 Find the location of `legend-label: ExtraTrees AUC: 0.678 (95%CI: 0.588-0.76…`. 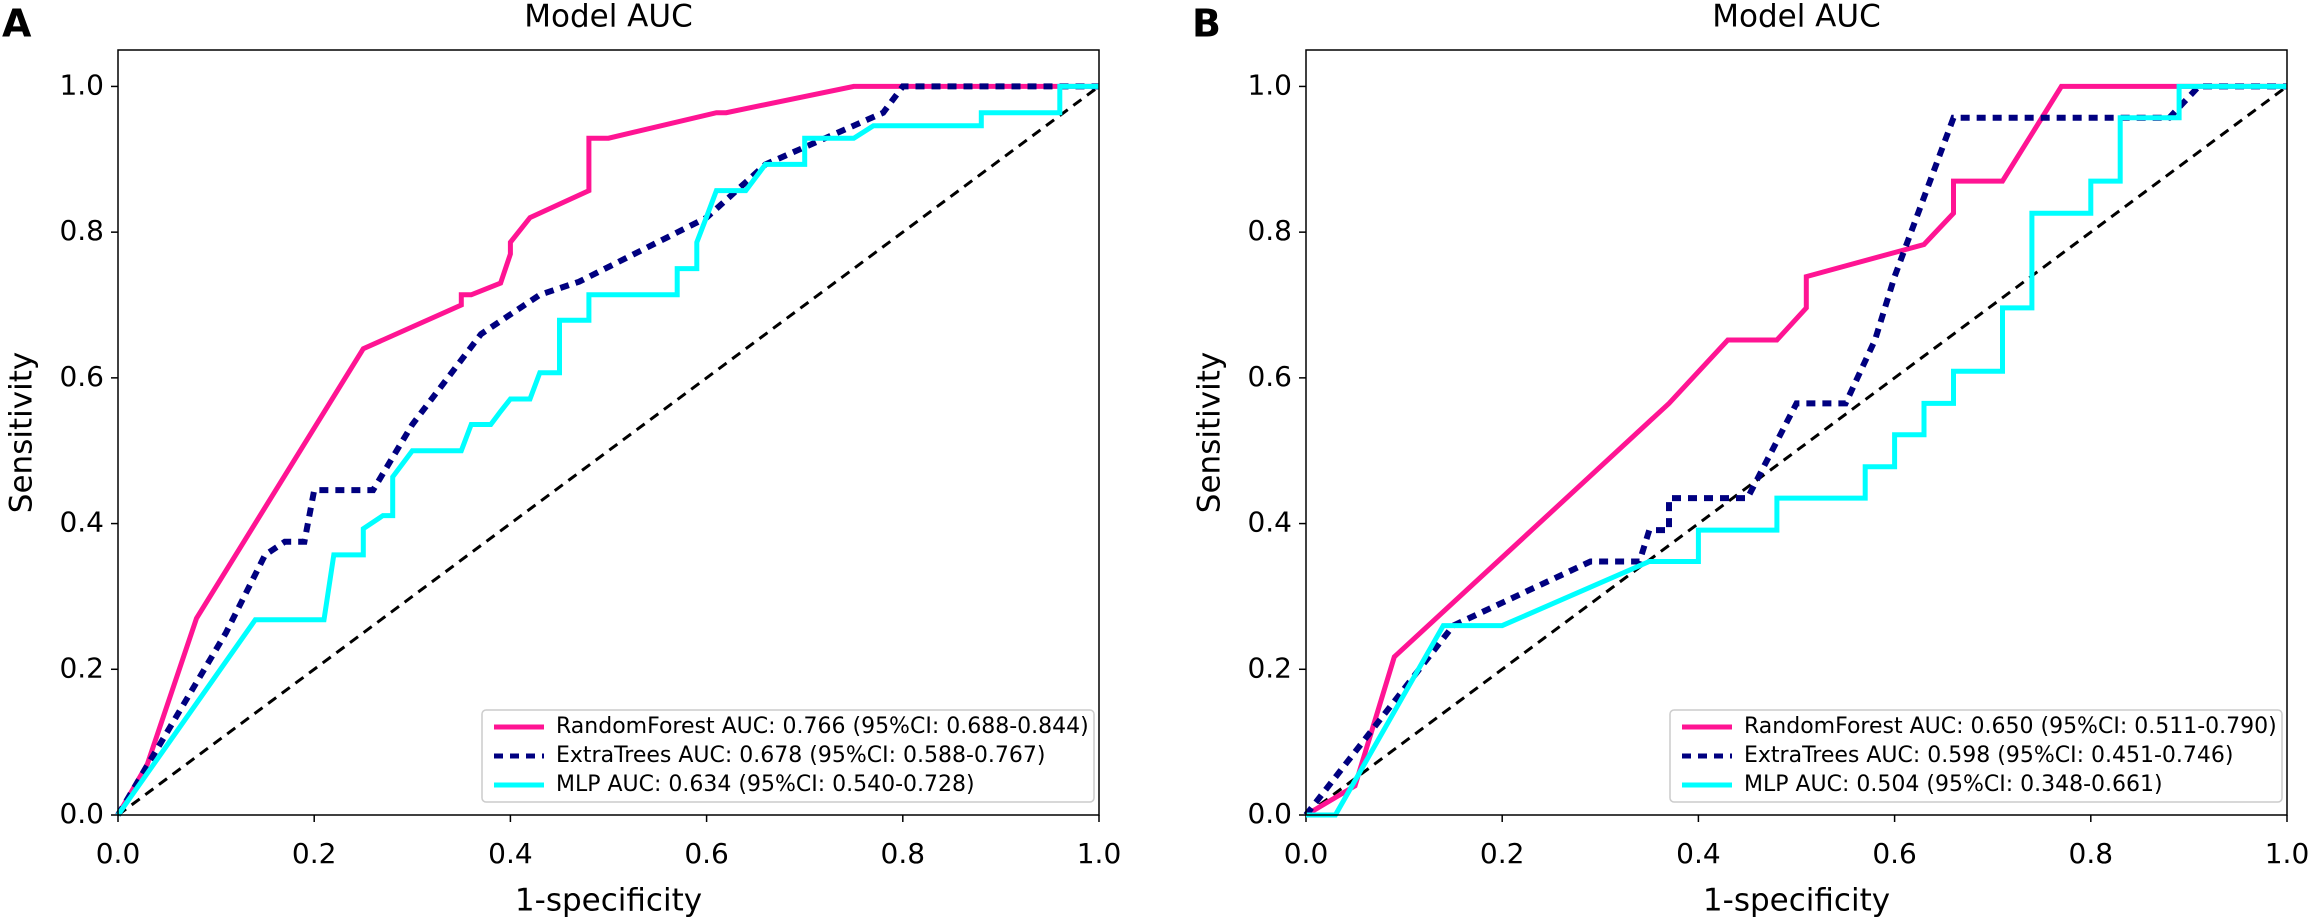

legend-label: ExtraTrees AUC: 0.678 (95%CI: 0.588-0.76… is located at coordinates (800, 755).